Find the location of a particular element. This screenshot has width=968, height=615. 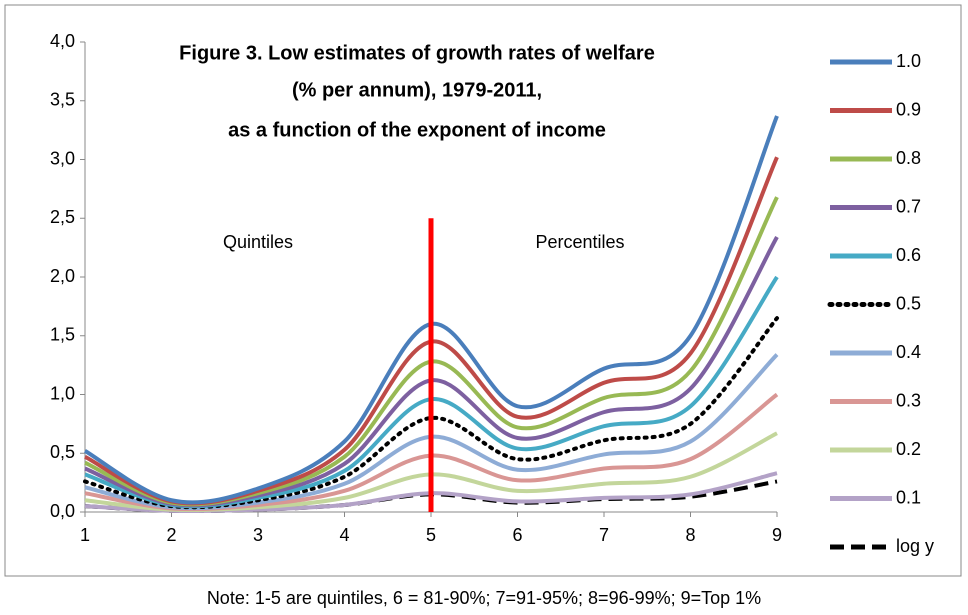

legend-label: 0.8 is located at coordinates (908, 158).